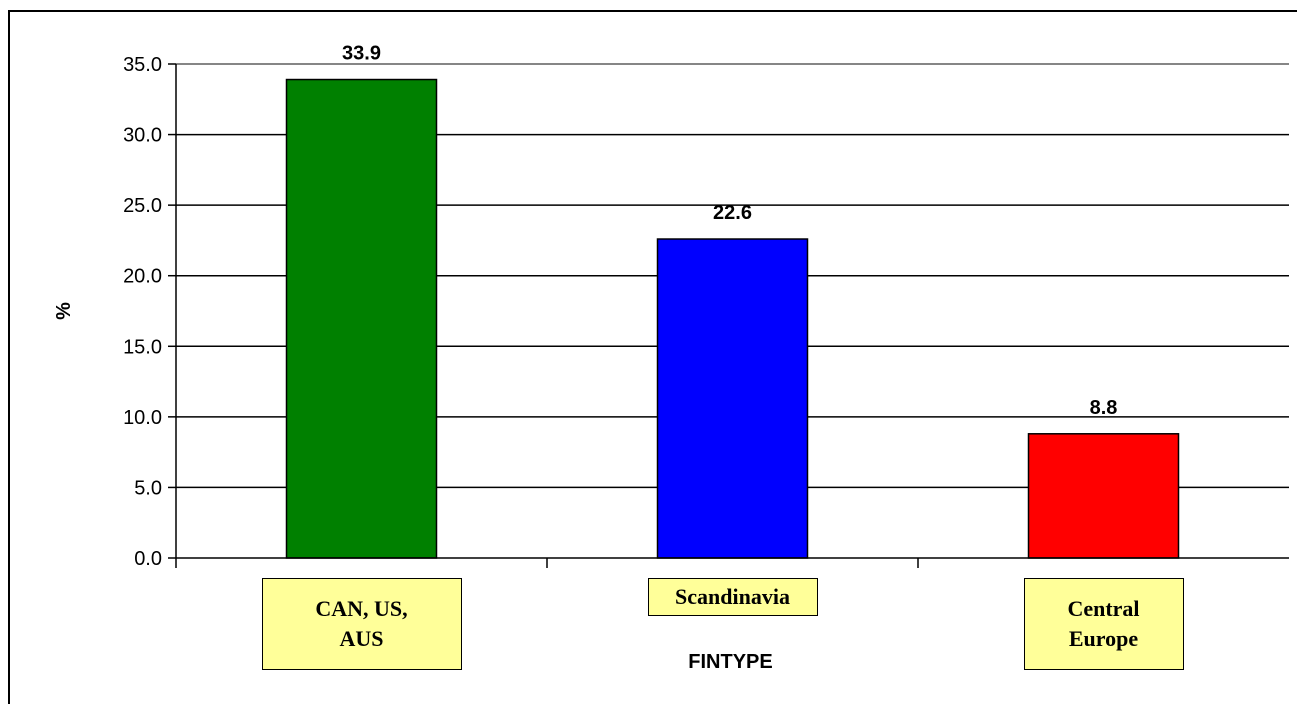  I want to click on data-label: 8.8, so click(1104, 408).